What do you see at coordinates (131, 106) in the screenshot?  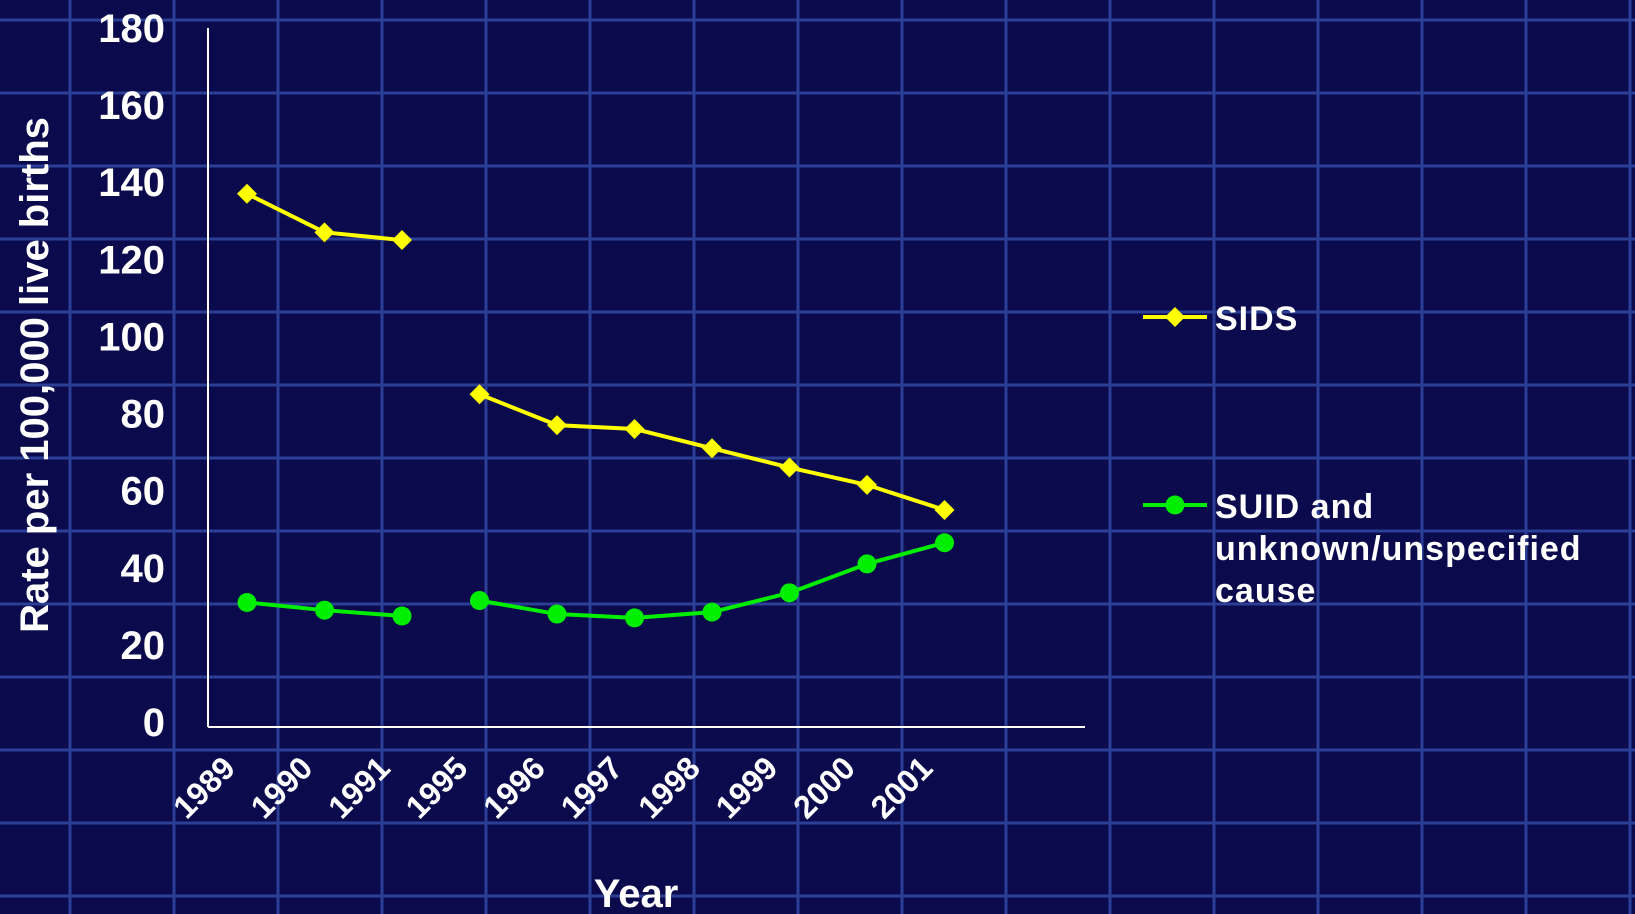 I see `y-tick-label: 160` at bounding box center [131, 106].